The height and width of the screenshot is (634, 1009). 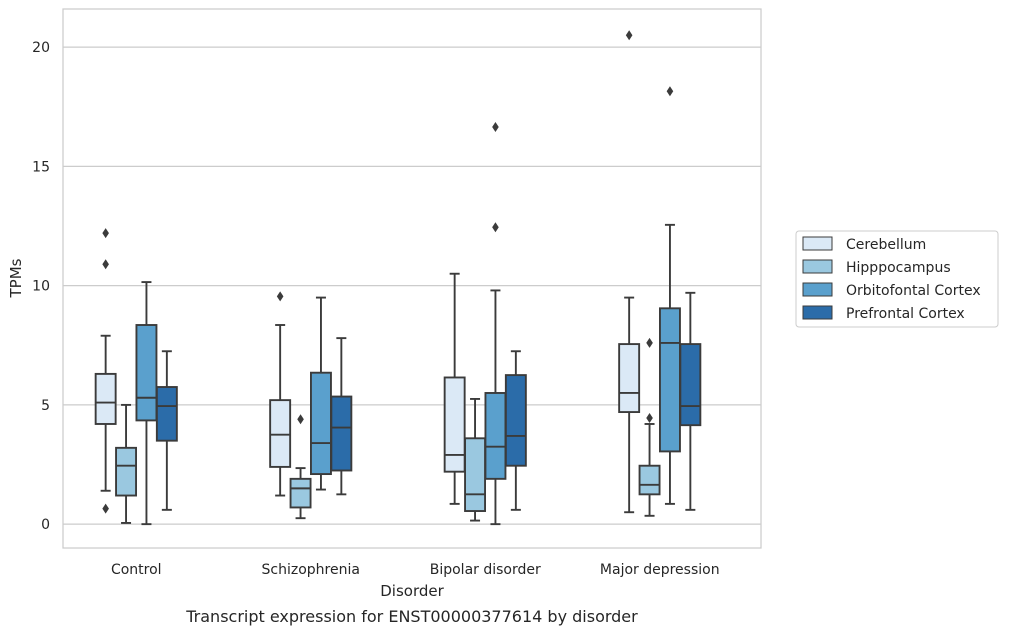 I want to click on y-tick-label-15: 15, so click(x=41, y=167).